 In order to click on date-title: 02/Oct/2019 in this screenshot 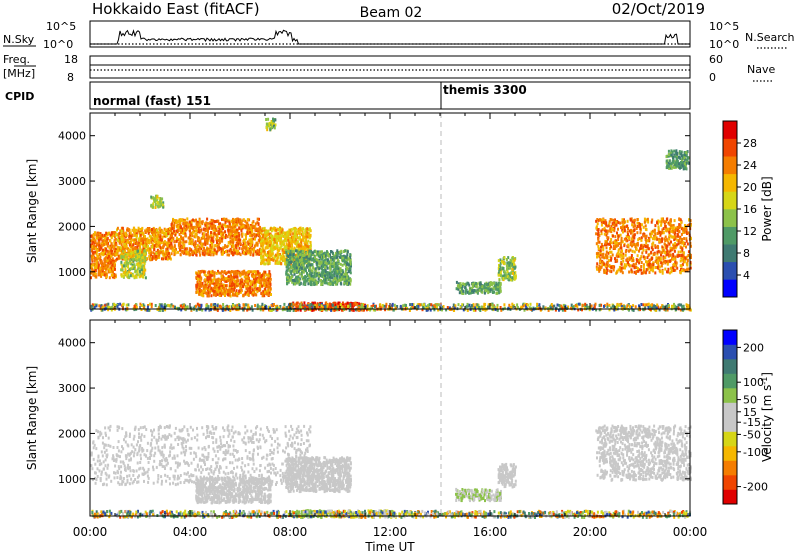, I will do `click(658, 9)`.